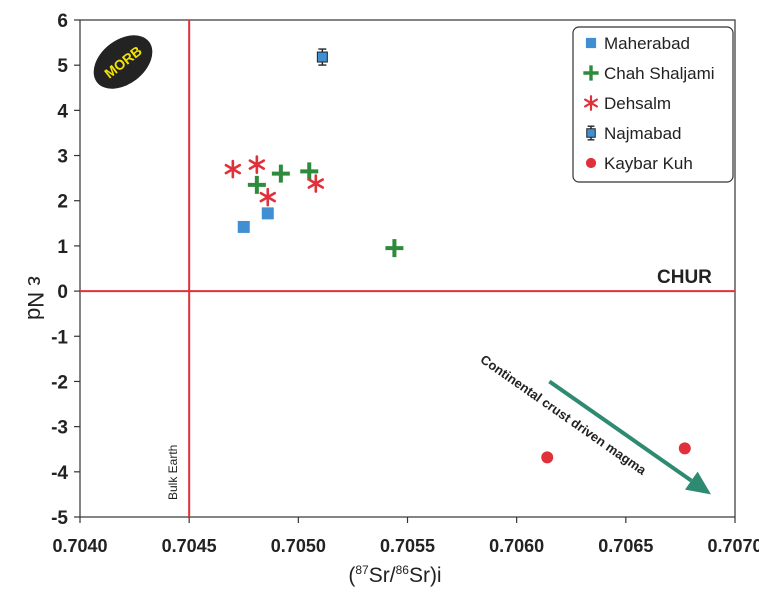 The height and width of the screenshot is (601, 759). I want to click on legend-label-maherabad: Maherabad, so click(647, 43).